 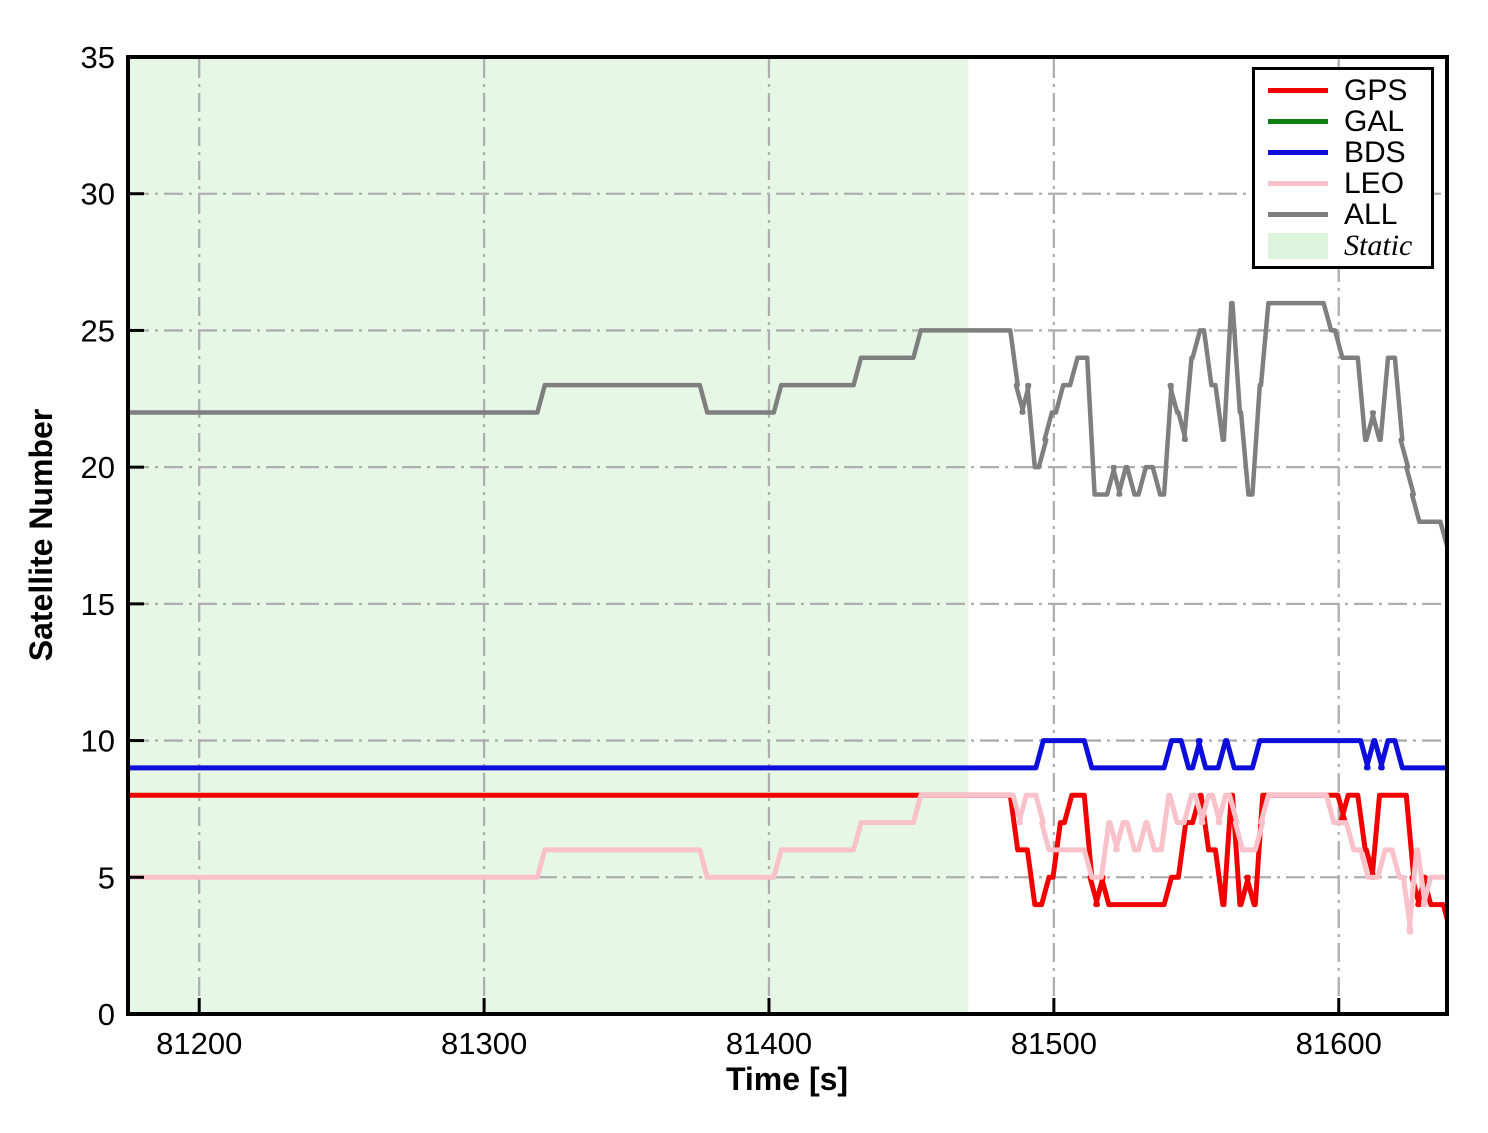 I want to click on legend-item-bds: BDS, so click(x=1347, y=152).